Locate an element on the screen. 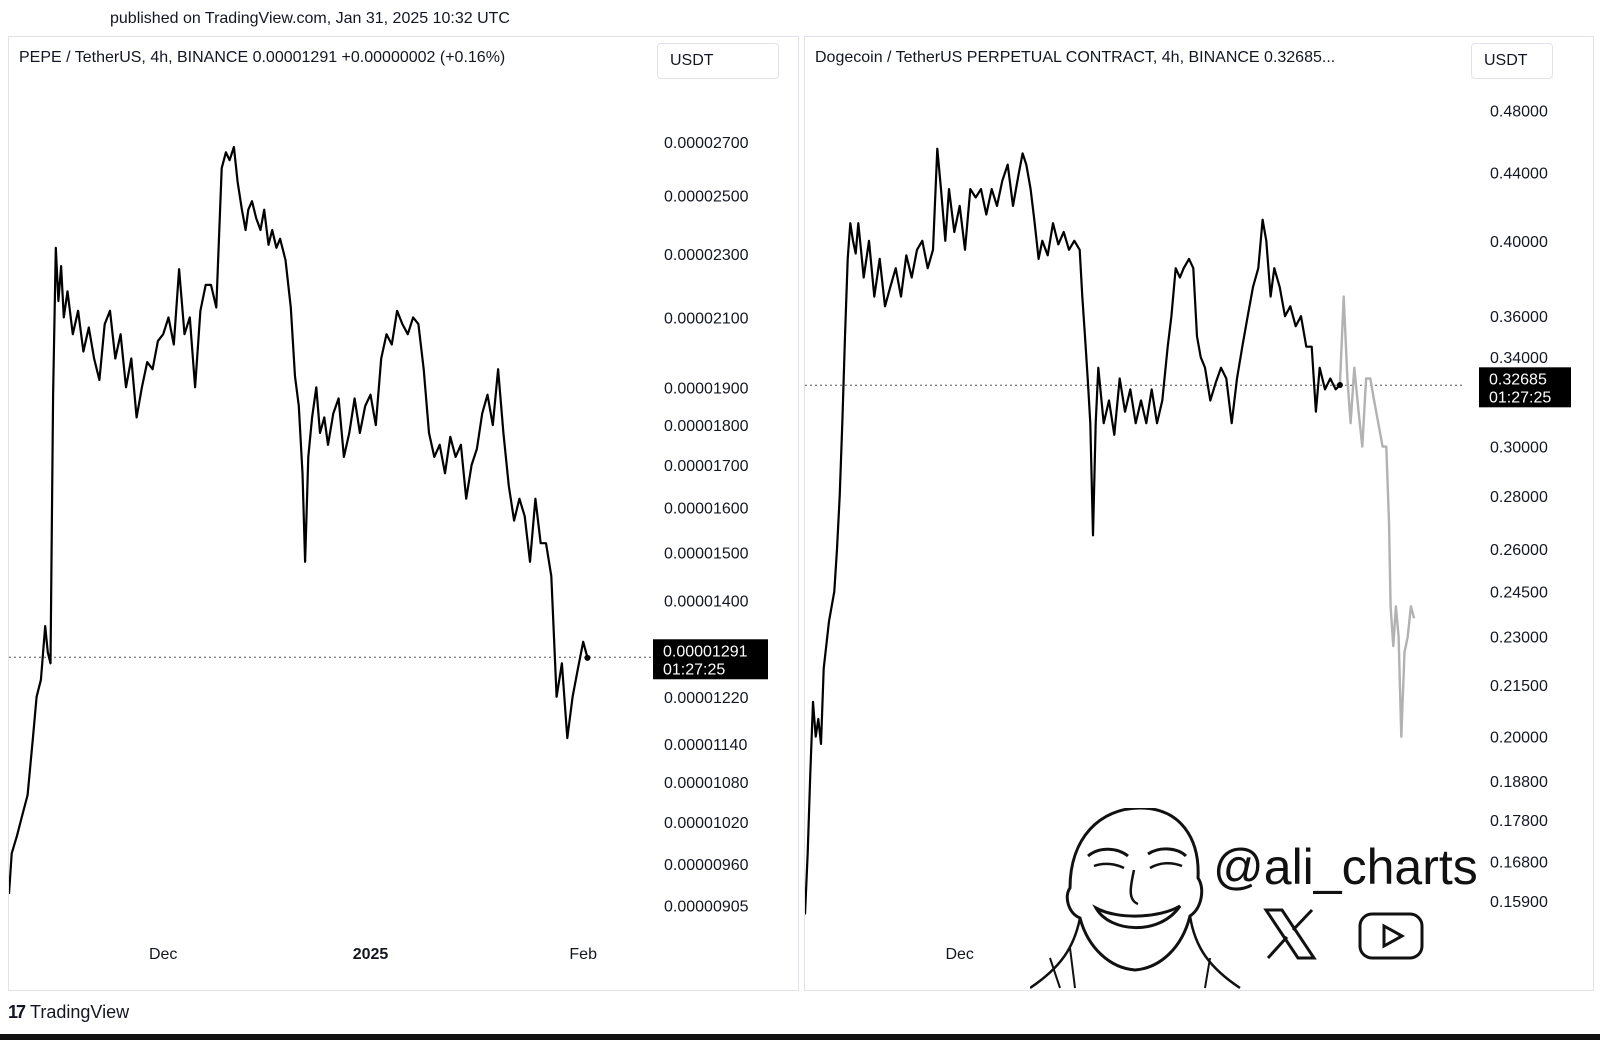  bottom-bar is located at coordinates (800, 1037).